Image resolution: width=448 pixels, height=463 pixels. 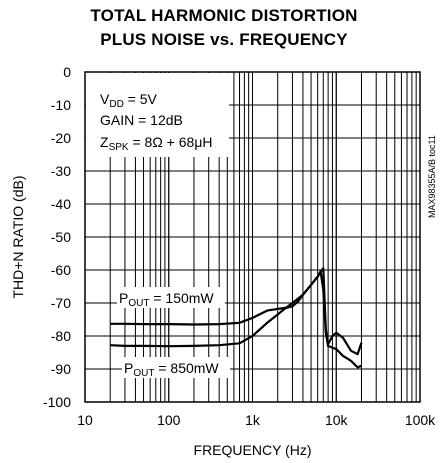 What do you see at coordinates (166, 299) in the screenshot?
I see `series-label-150mw: POUT = 150mW` at bounding box center [166, 299].